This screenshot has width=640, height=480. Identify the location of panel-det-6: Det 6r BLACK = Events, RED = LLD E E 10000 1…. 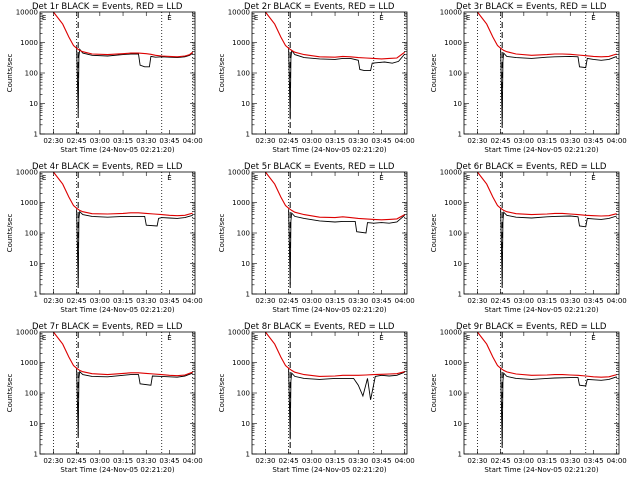
(528, 238).